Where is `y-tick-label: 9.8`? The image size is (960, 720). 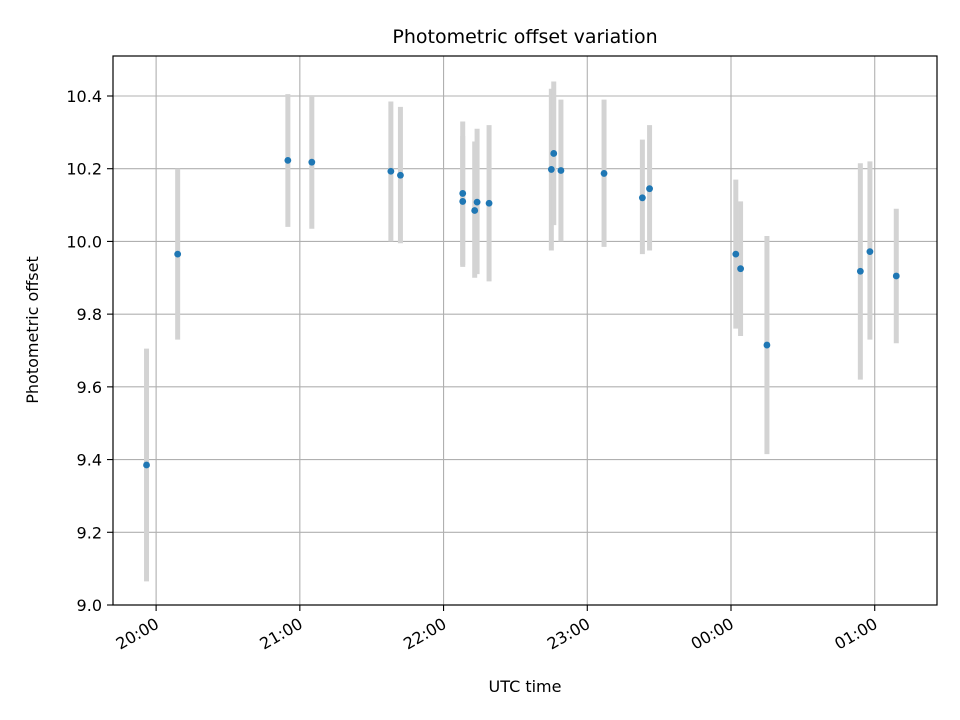 y-tick-label: 9.8 is located at coordinates (89, 314).